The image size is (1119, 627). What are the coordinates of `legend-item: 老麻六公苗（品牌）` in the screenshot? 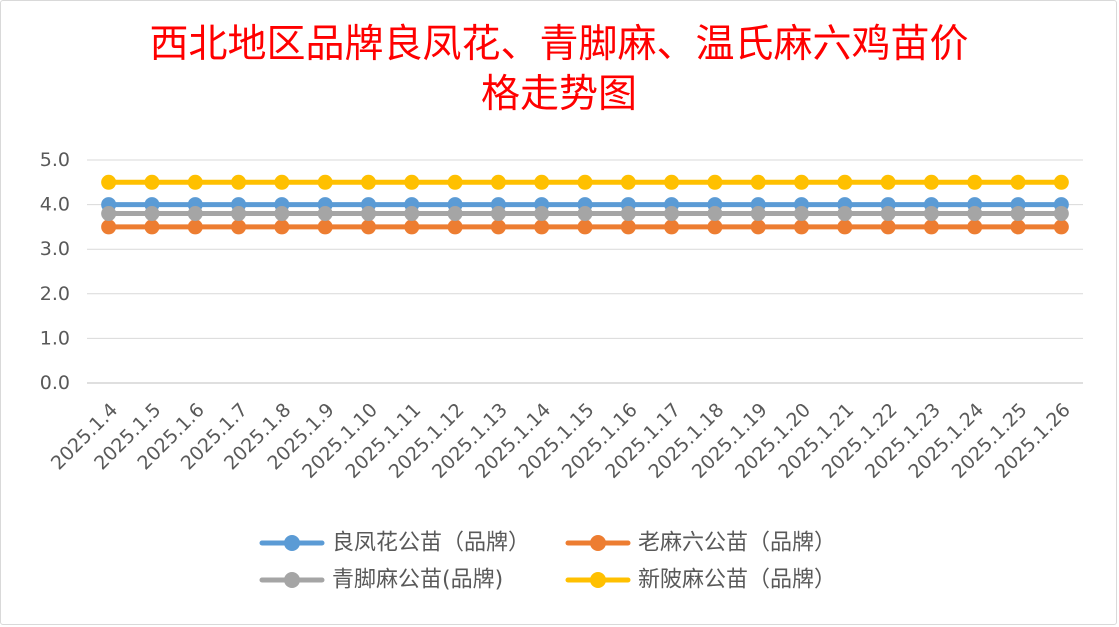 It's located at (700, 543).